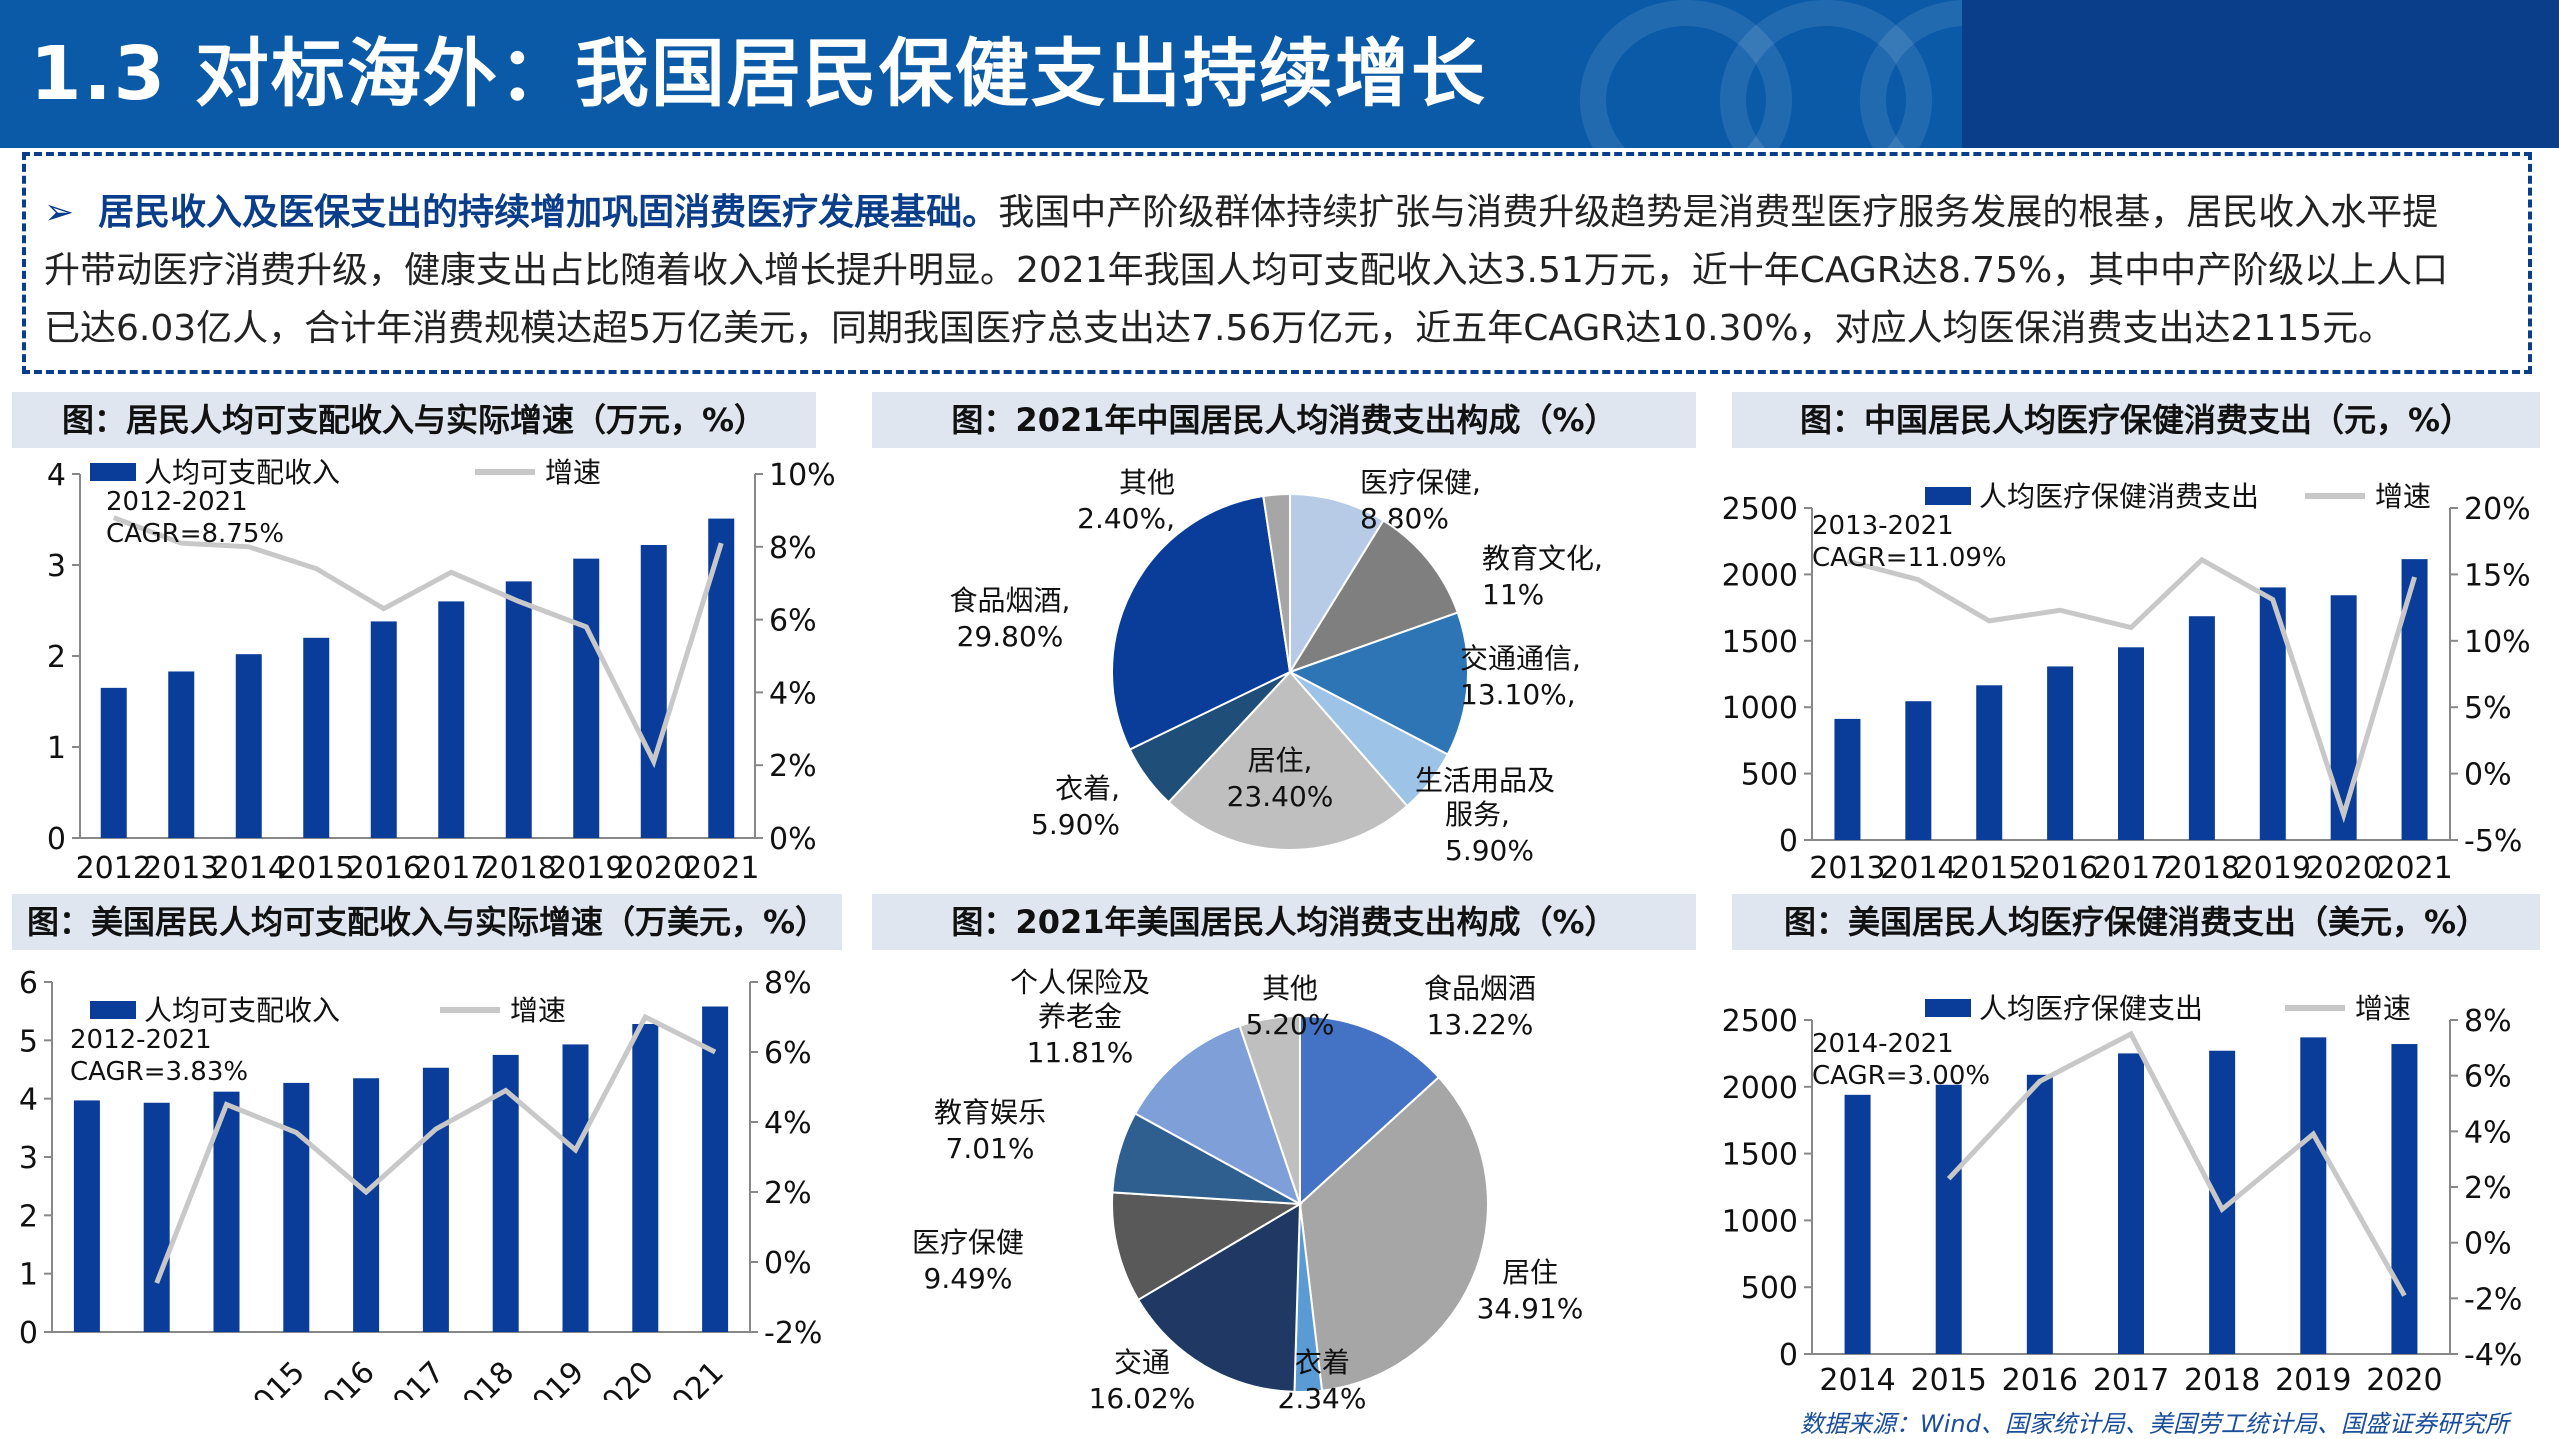 The width and height of the screenshot is (2559, 1439). What do you see at coordinates (968, 1242) in the screenshot?
I see `pie-label: 医疗保健` at bounding box center [968, 1242].